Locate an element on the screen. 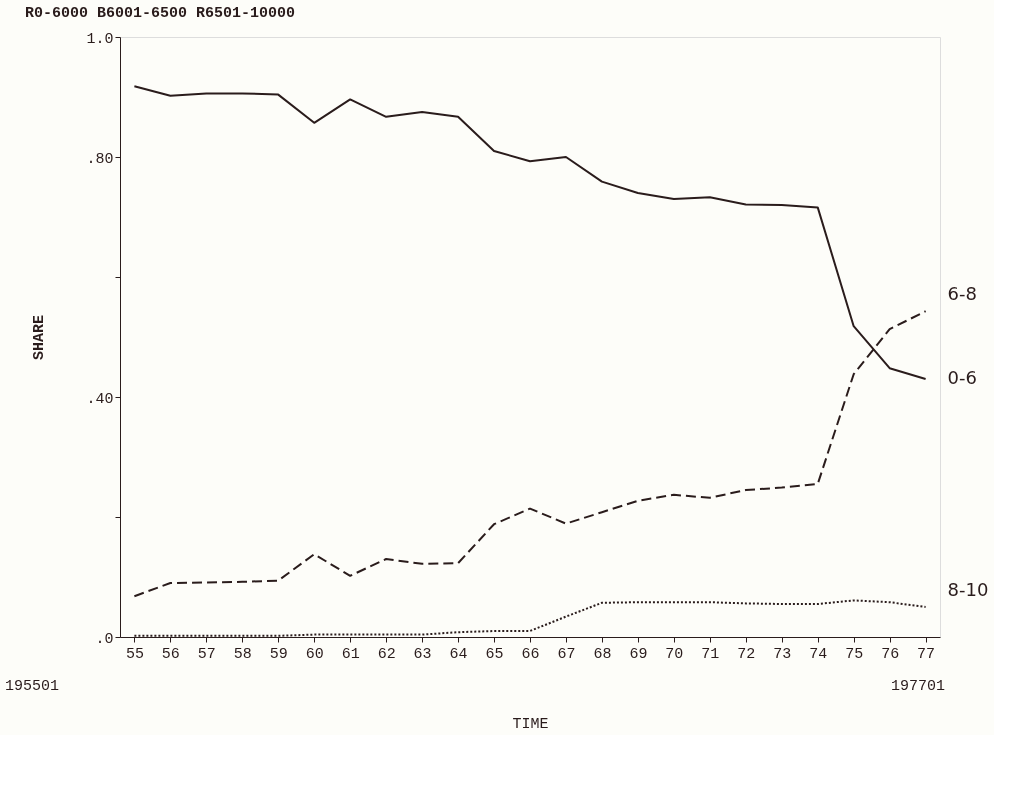 This screenshot has height=795, width=1030. x-tick-label: 60 is located at coordinates (314, 654).